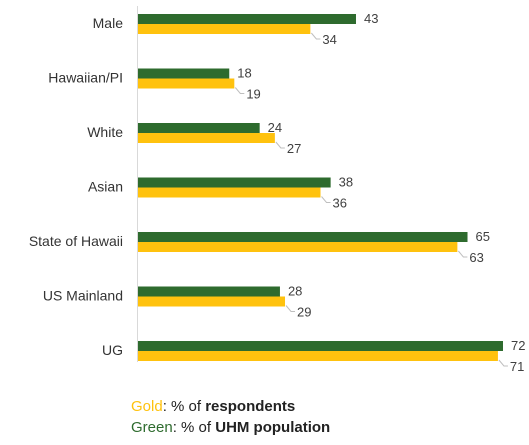 This screenshot has height=445, width=529. I want to click on data-label-population-hawaiian-pi: 18, so click(244, 73).